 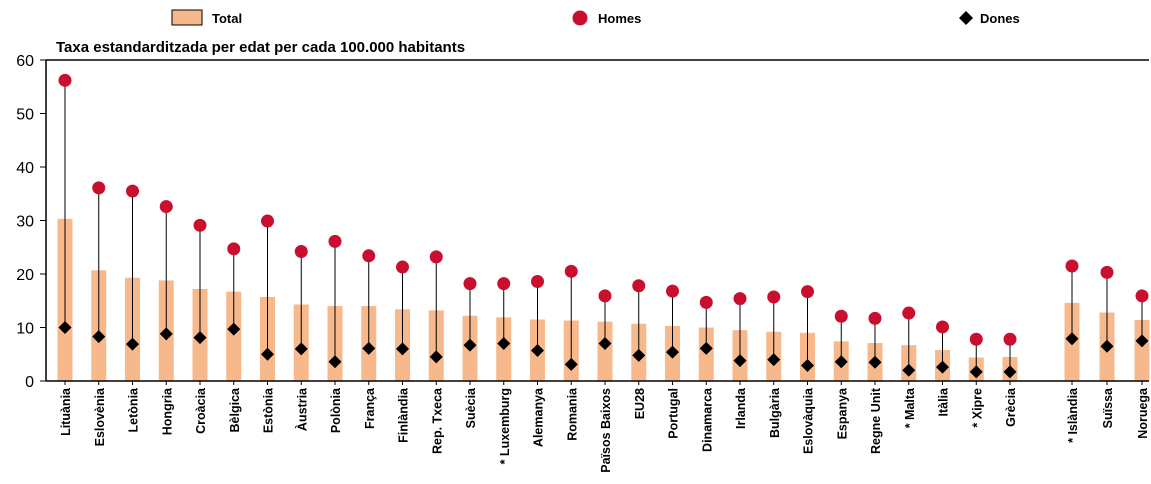 I want to click on y-tick-label: 50, so click(x=25, y=115).